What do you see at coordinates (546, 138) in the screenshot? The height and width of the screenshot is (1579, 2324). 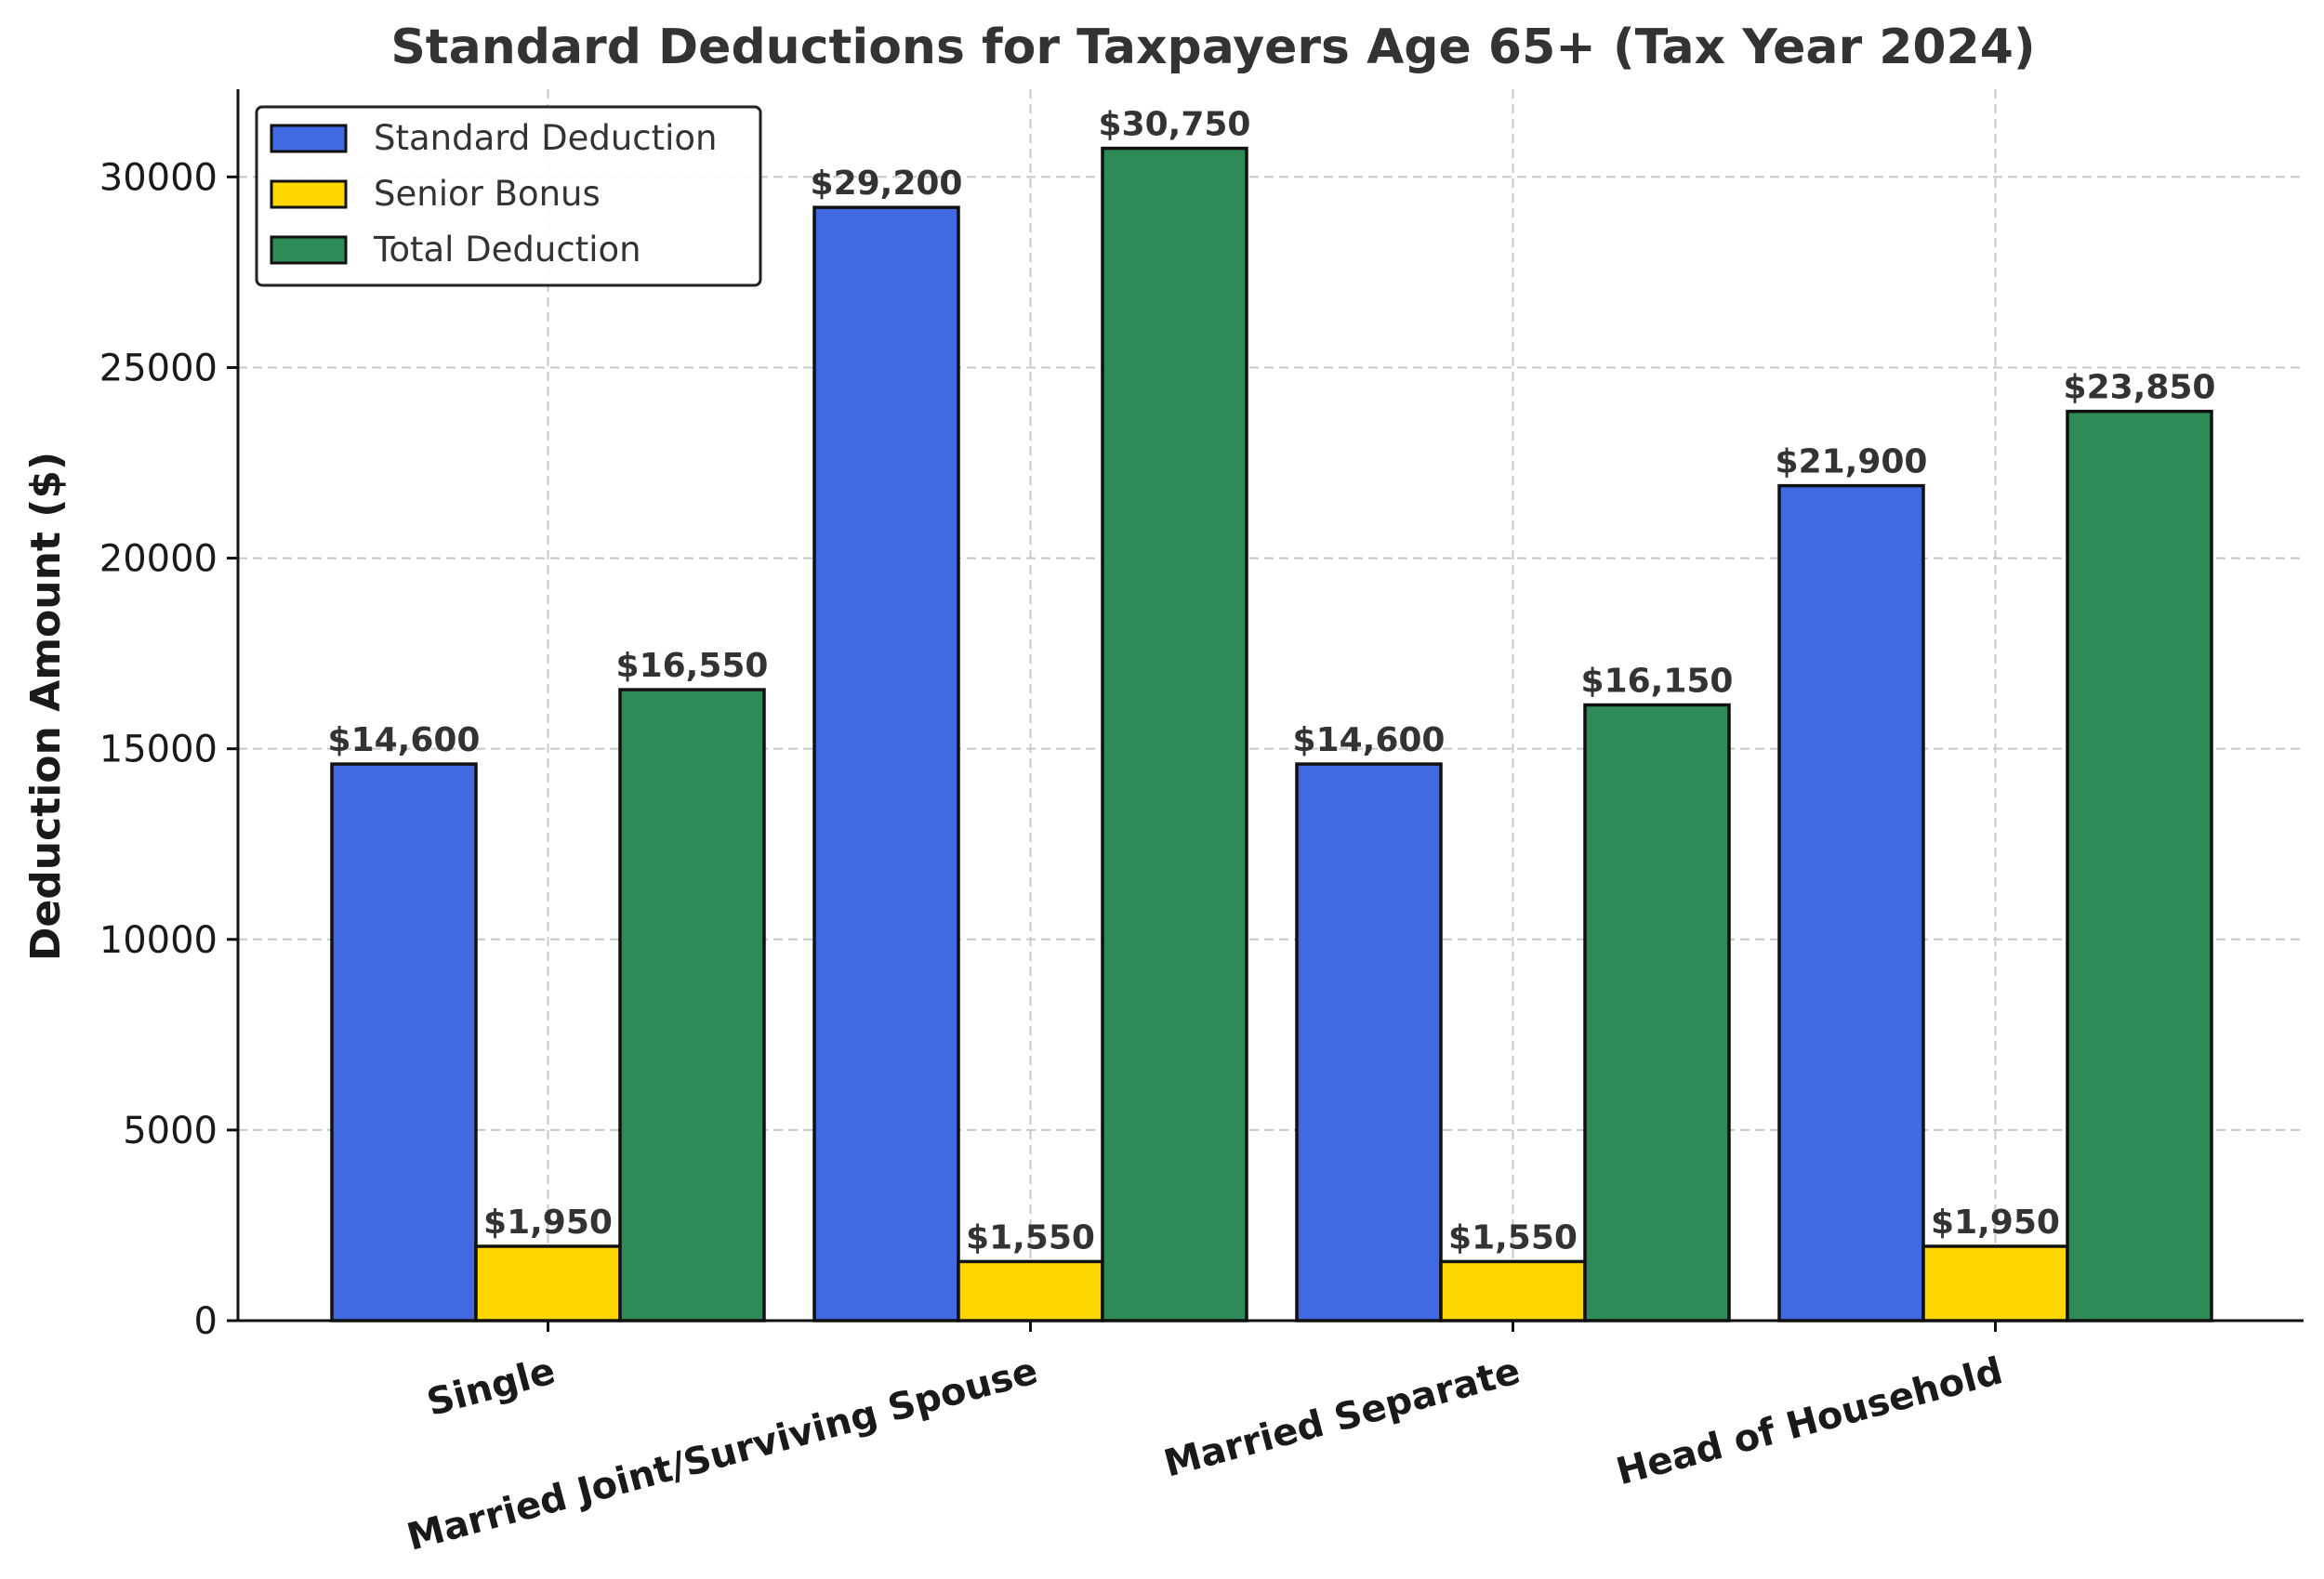 I see `legend-label: Standard Deduction` at bounding box center [546, 138].